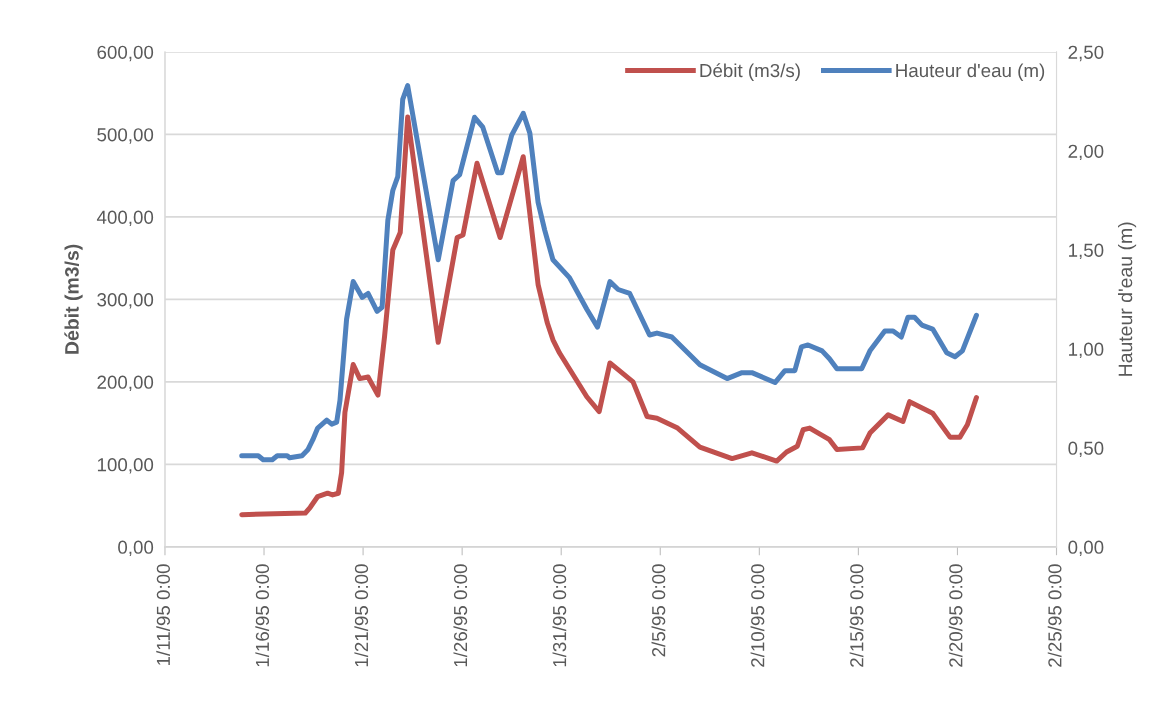 The height and width of the screenshot is (702, 1170). I want to click on legend-label: Débit (m3/s), so click(750, 72).